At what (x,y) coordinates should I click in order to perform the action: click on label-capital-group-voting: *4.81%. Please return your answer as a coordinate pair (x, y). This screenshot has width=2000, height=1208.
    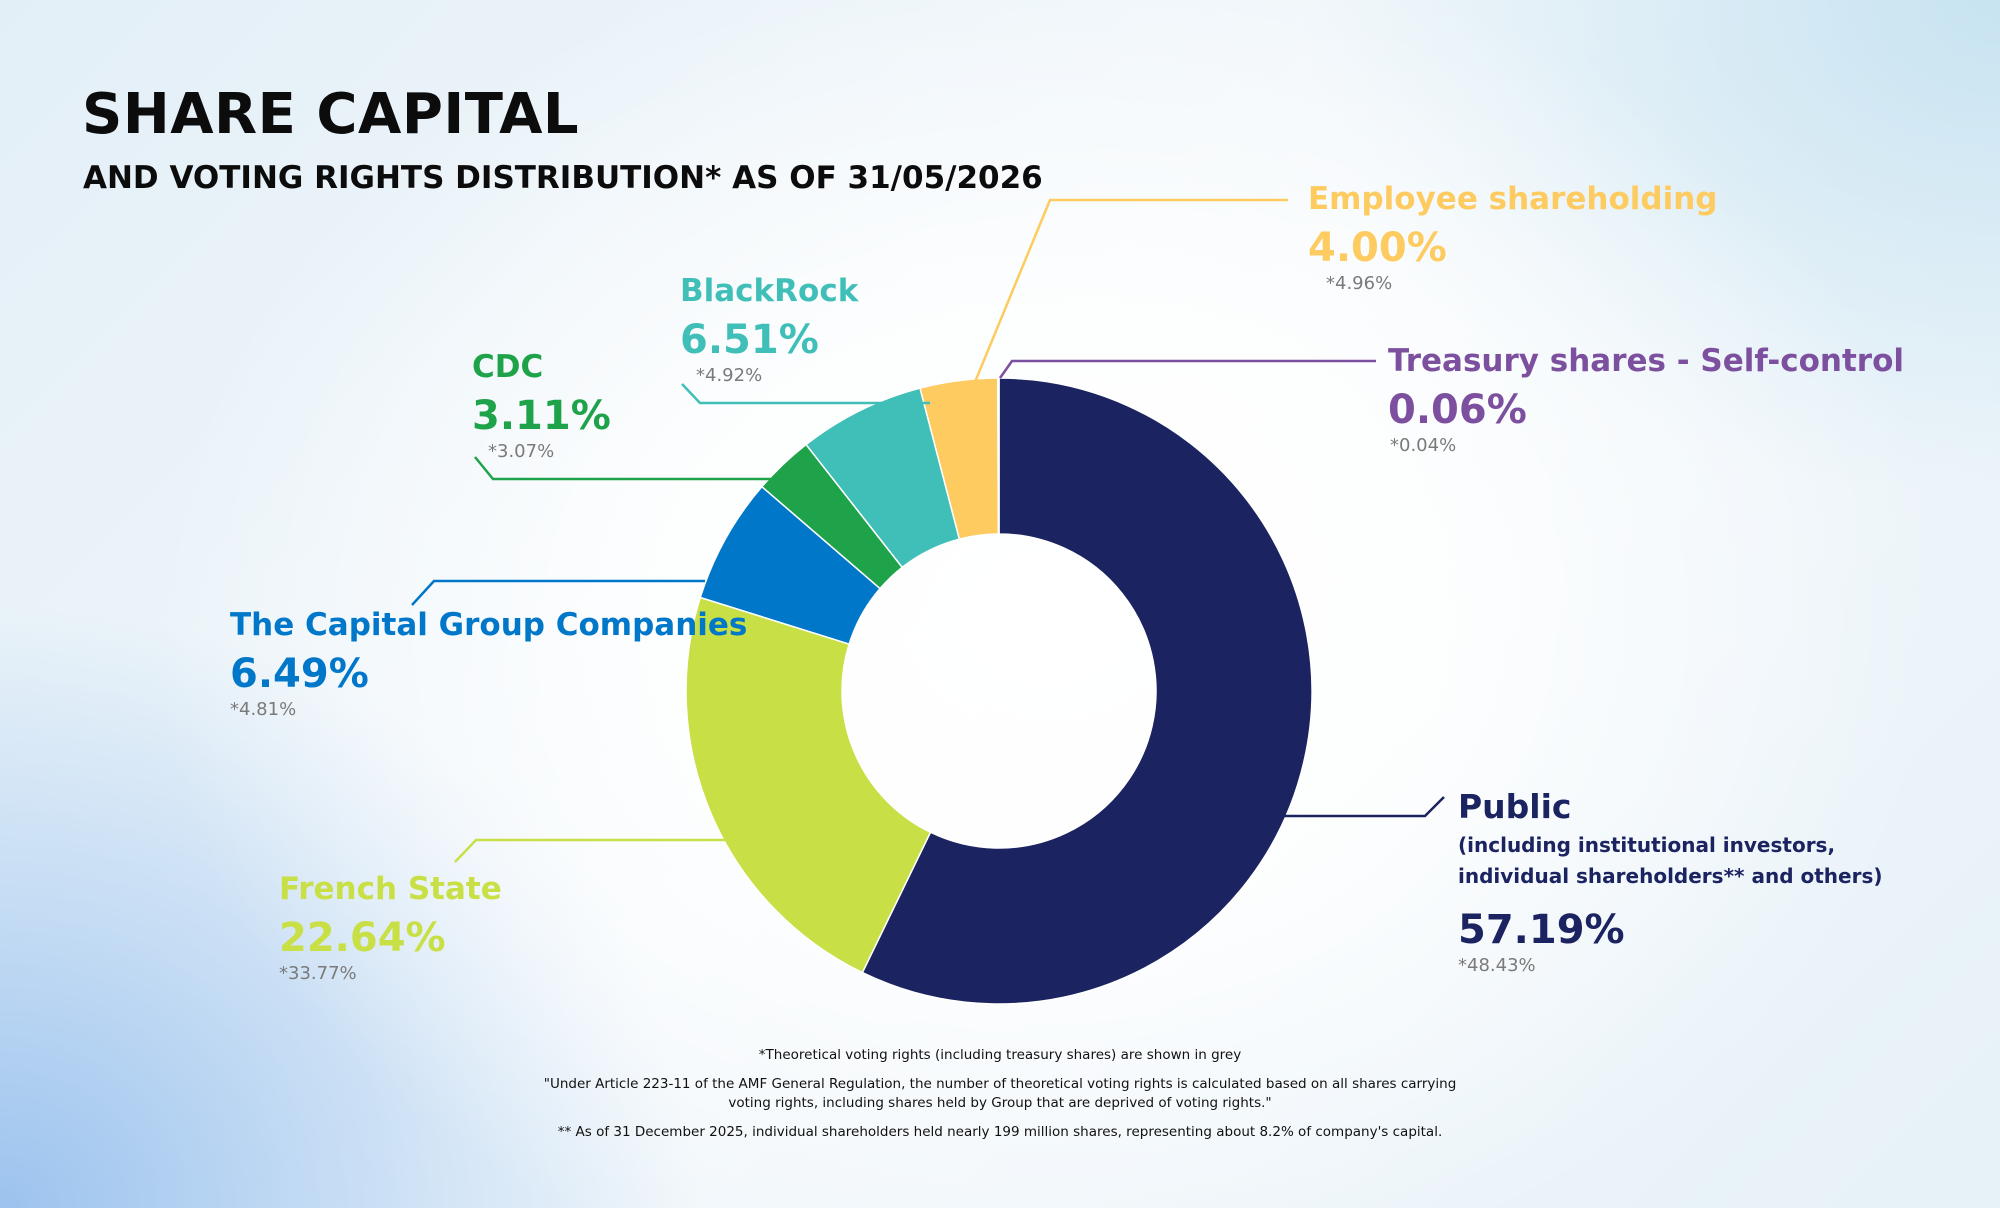
    Looking at the image, I should click on (263, 709).